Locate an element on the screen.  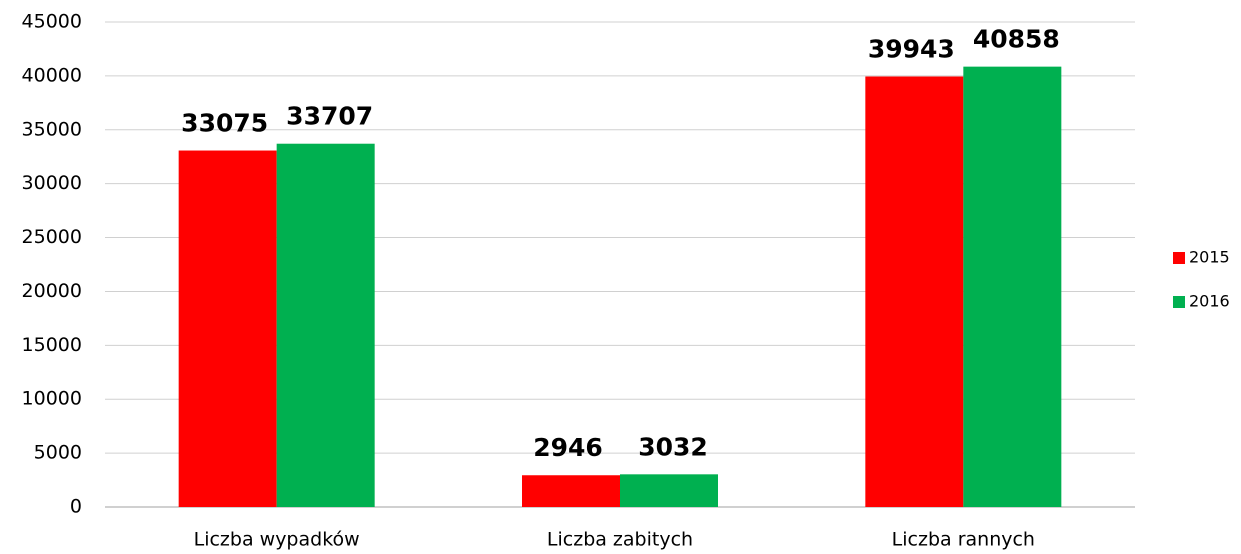
x-tick-label: Liczba zabitych is located at coordinates (620, 540).